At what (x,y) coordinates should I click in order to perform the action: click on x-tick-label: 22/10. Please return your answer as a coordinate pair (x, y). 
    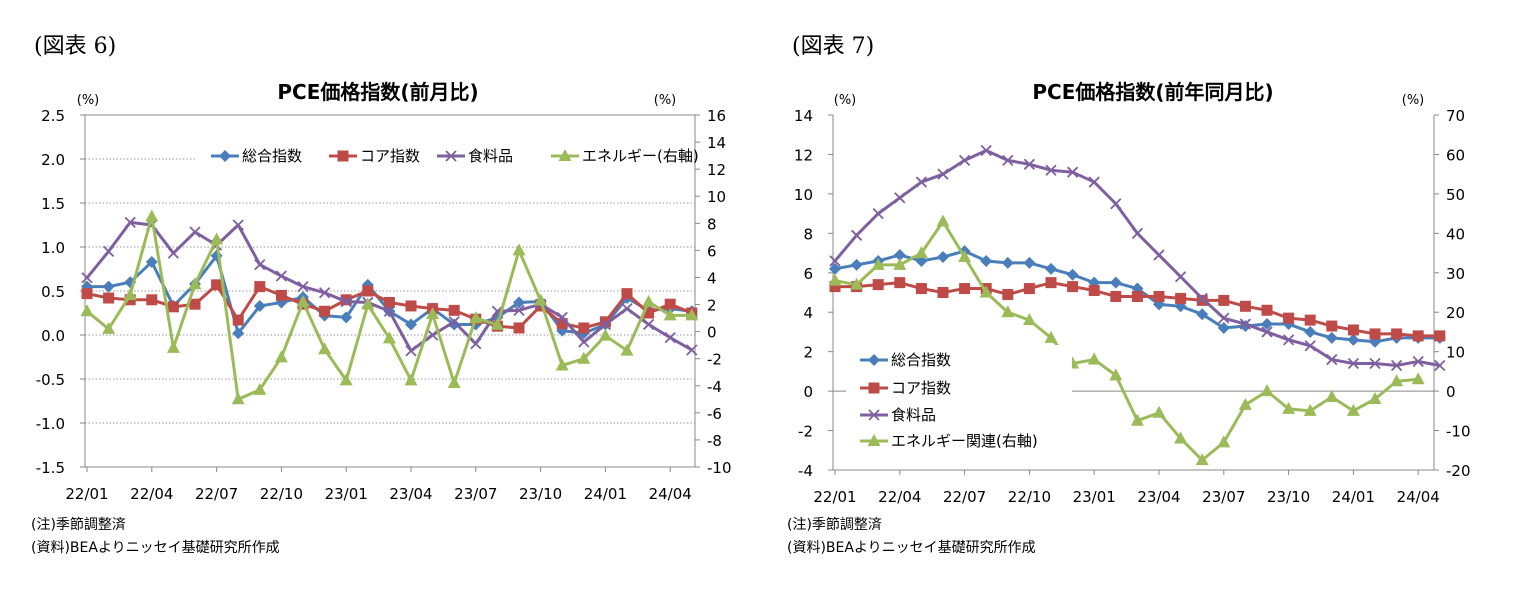
    Looking at the image, I should click on (1029, 497).